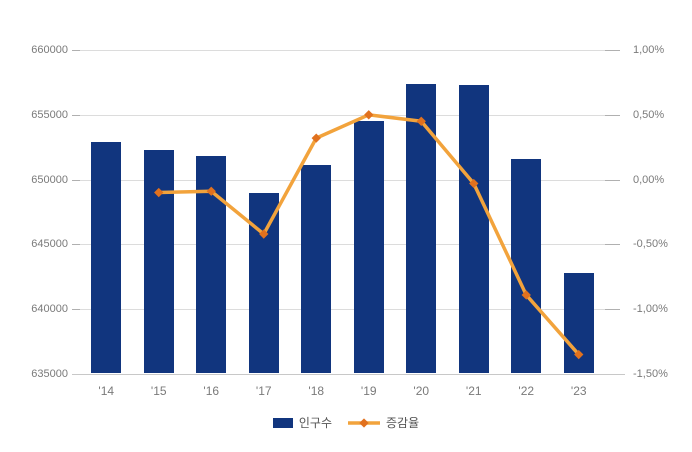  I want to click on legend-item-change-rate: 증감율, so click(383, 422).